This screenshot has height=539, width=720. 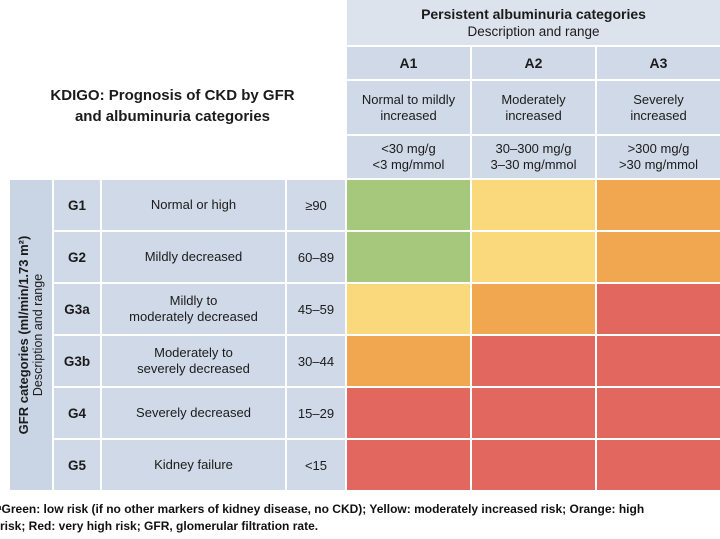 I want to click on albuminuria-col-a2-range: 30–300 mg/g 3–30 mg/mmol, so click(x=533, y=157).